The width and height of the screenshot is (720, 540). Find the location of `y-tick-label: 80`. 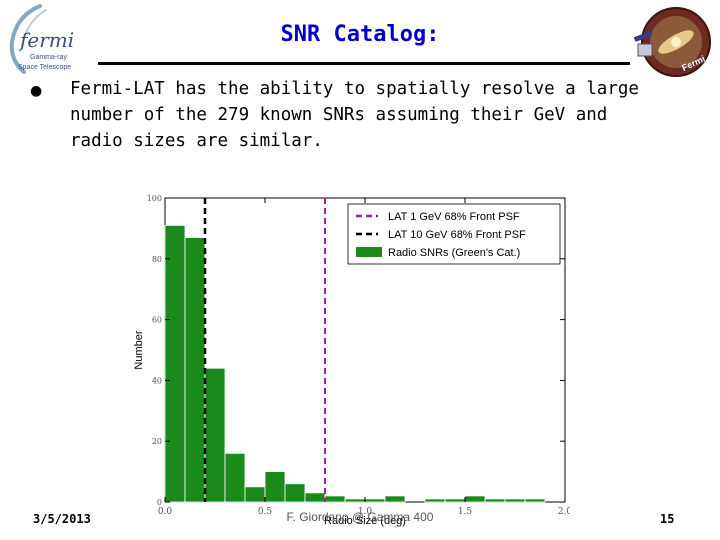

y-tick-label: 80 is located at coordinates (157, 259).